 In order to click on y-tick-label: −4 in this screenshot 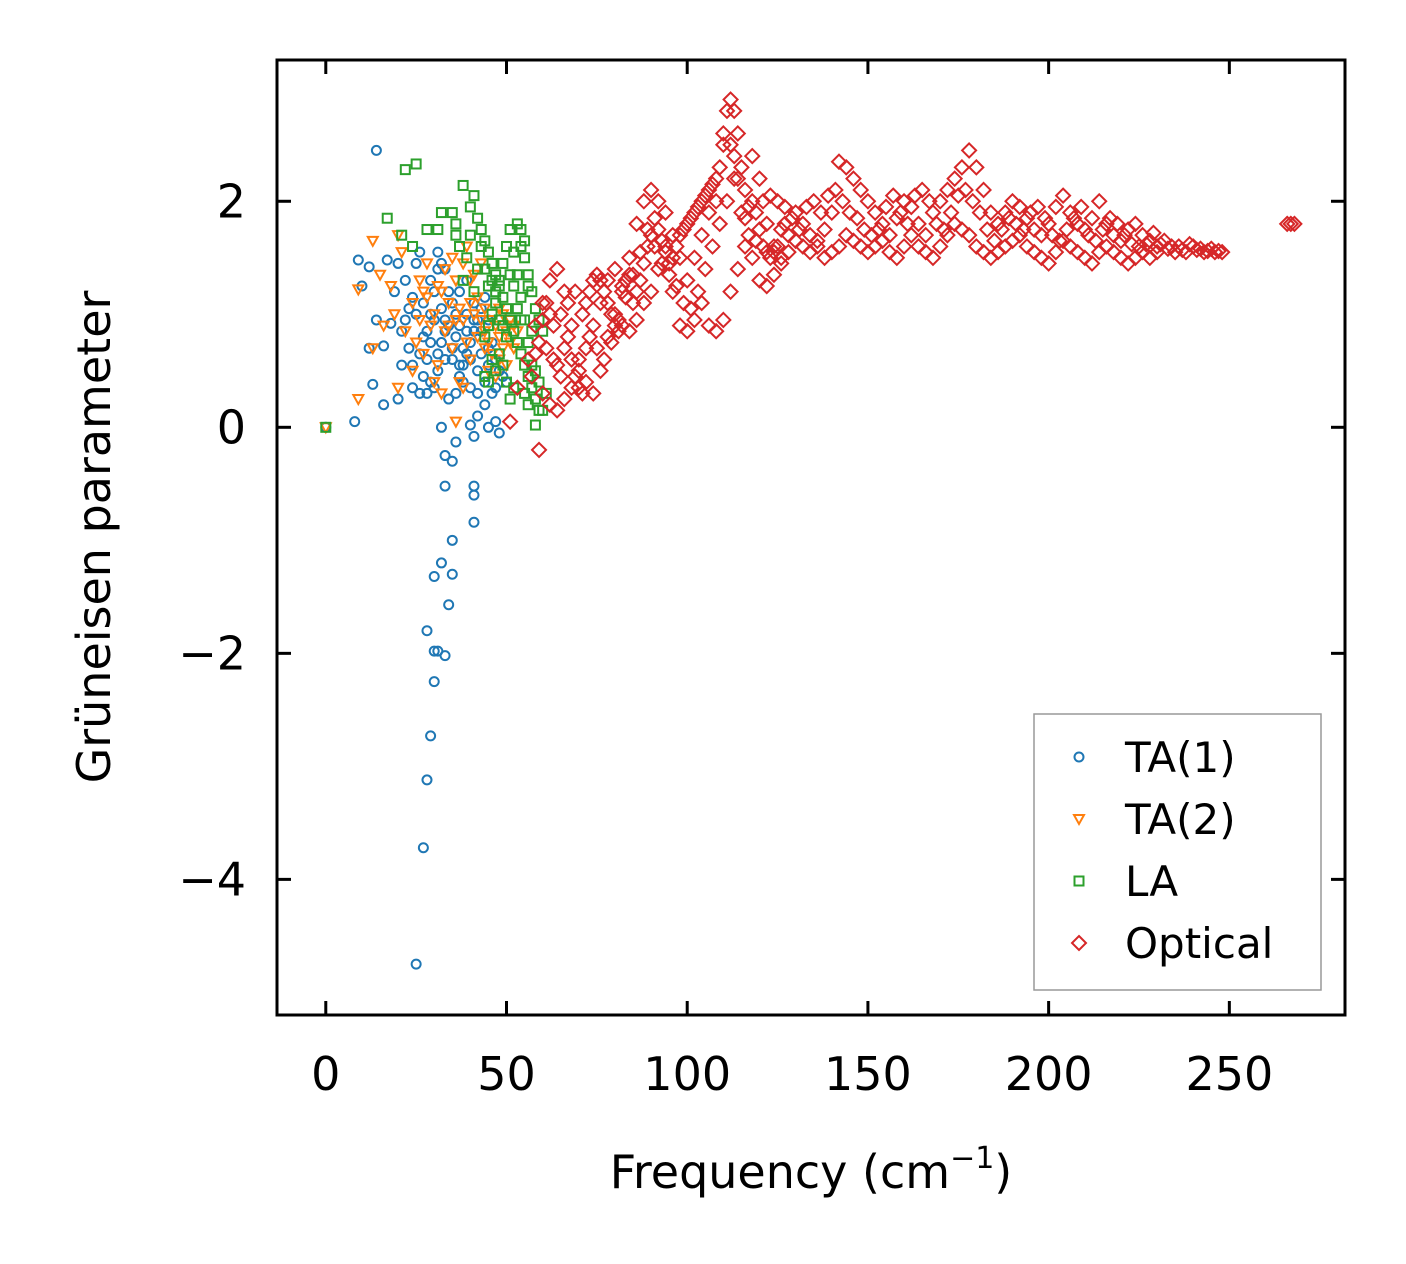, I will do `click(212, 879)`.